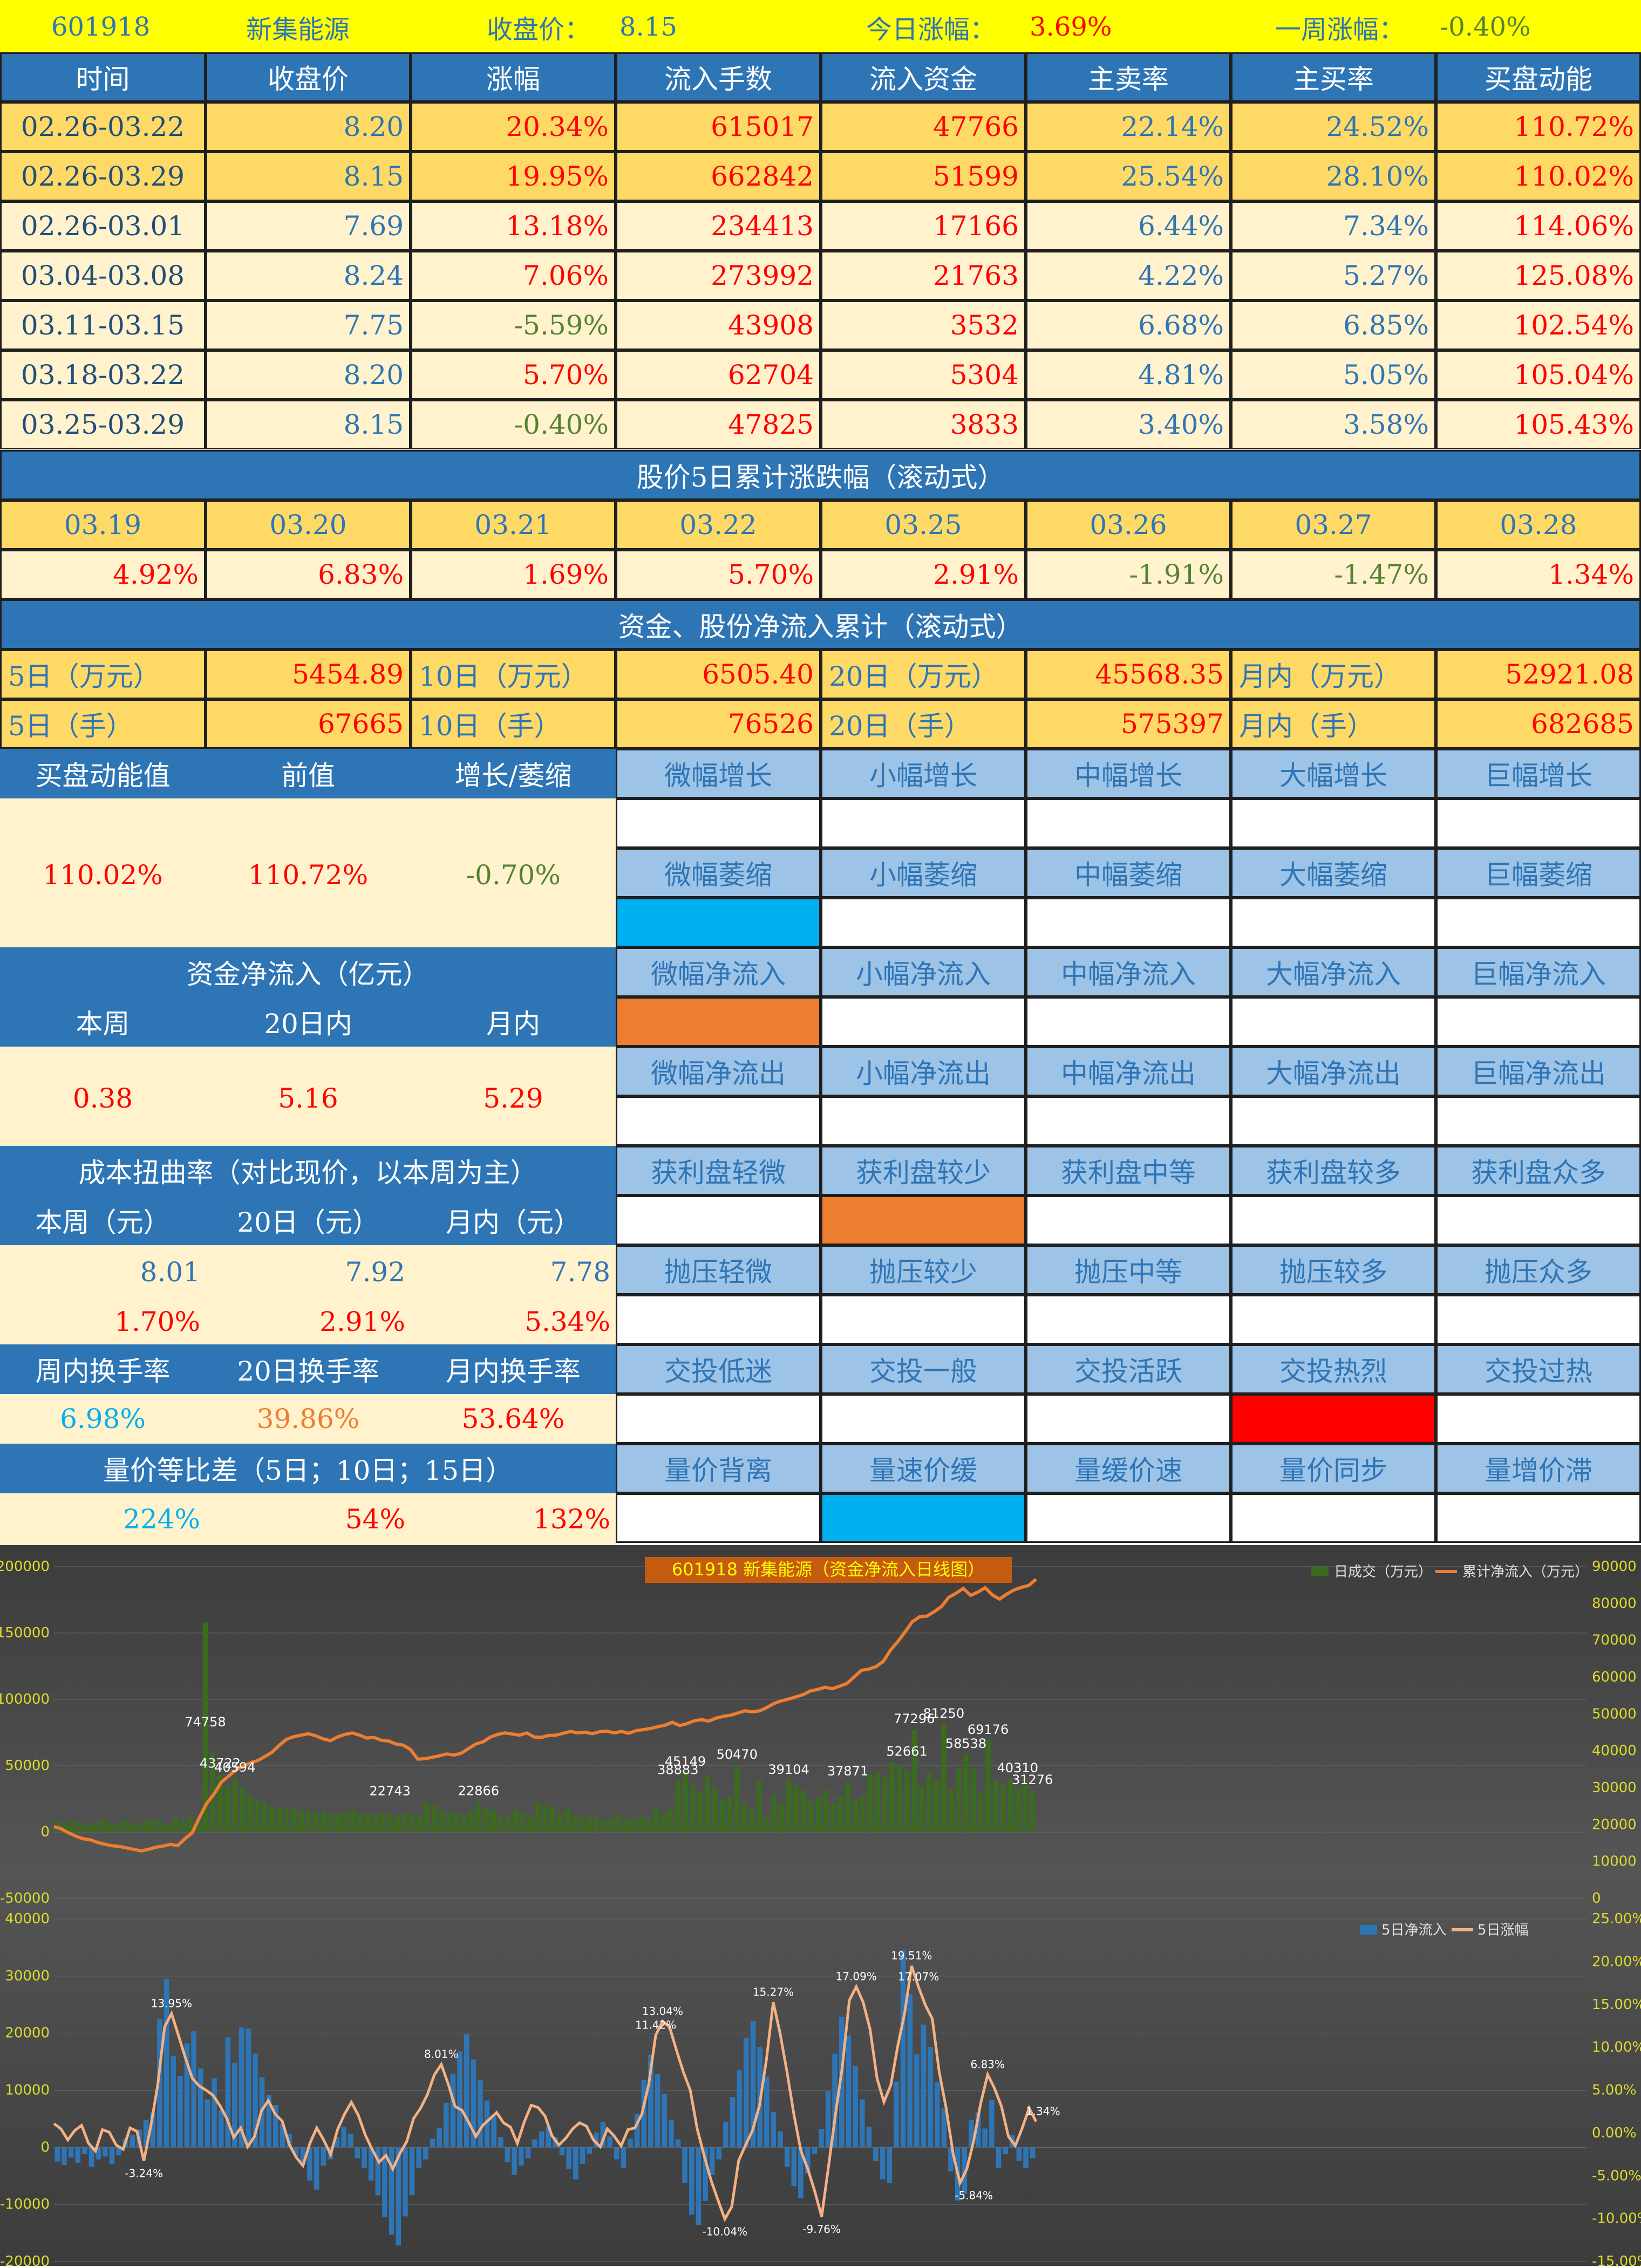 The height and width of the screenshot is (2268, 1641). Describe the element at coordinates (1616, 2176) in the screenshot. I see `y-right-tick: -5.00%` at that location.